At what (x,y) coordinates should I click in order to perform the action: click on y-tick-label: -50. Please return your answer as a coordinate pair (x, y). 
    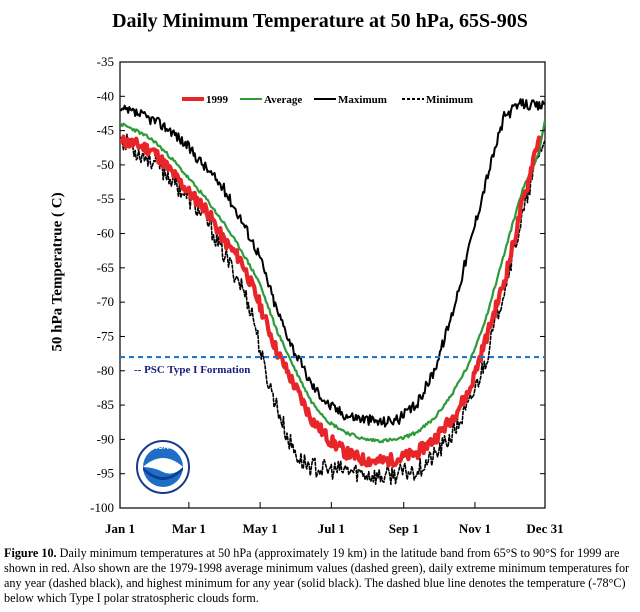
    Looking at the image, I should click on (105, 164).